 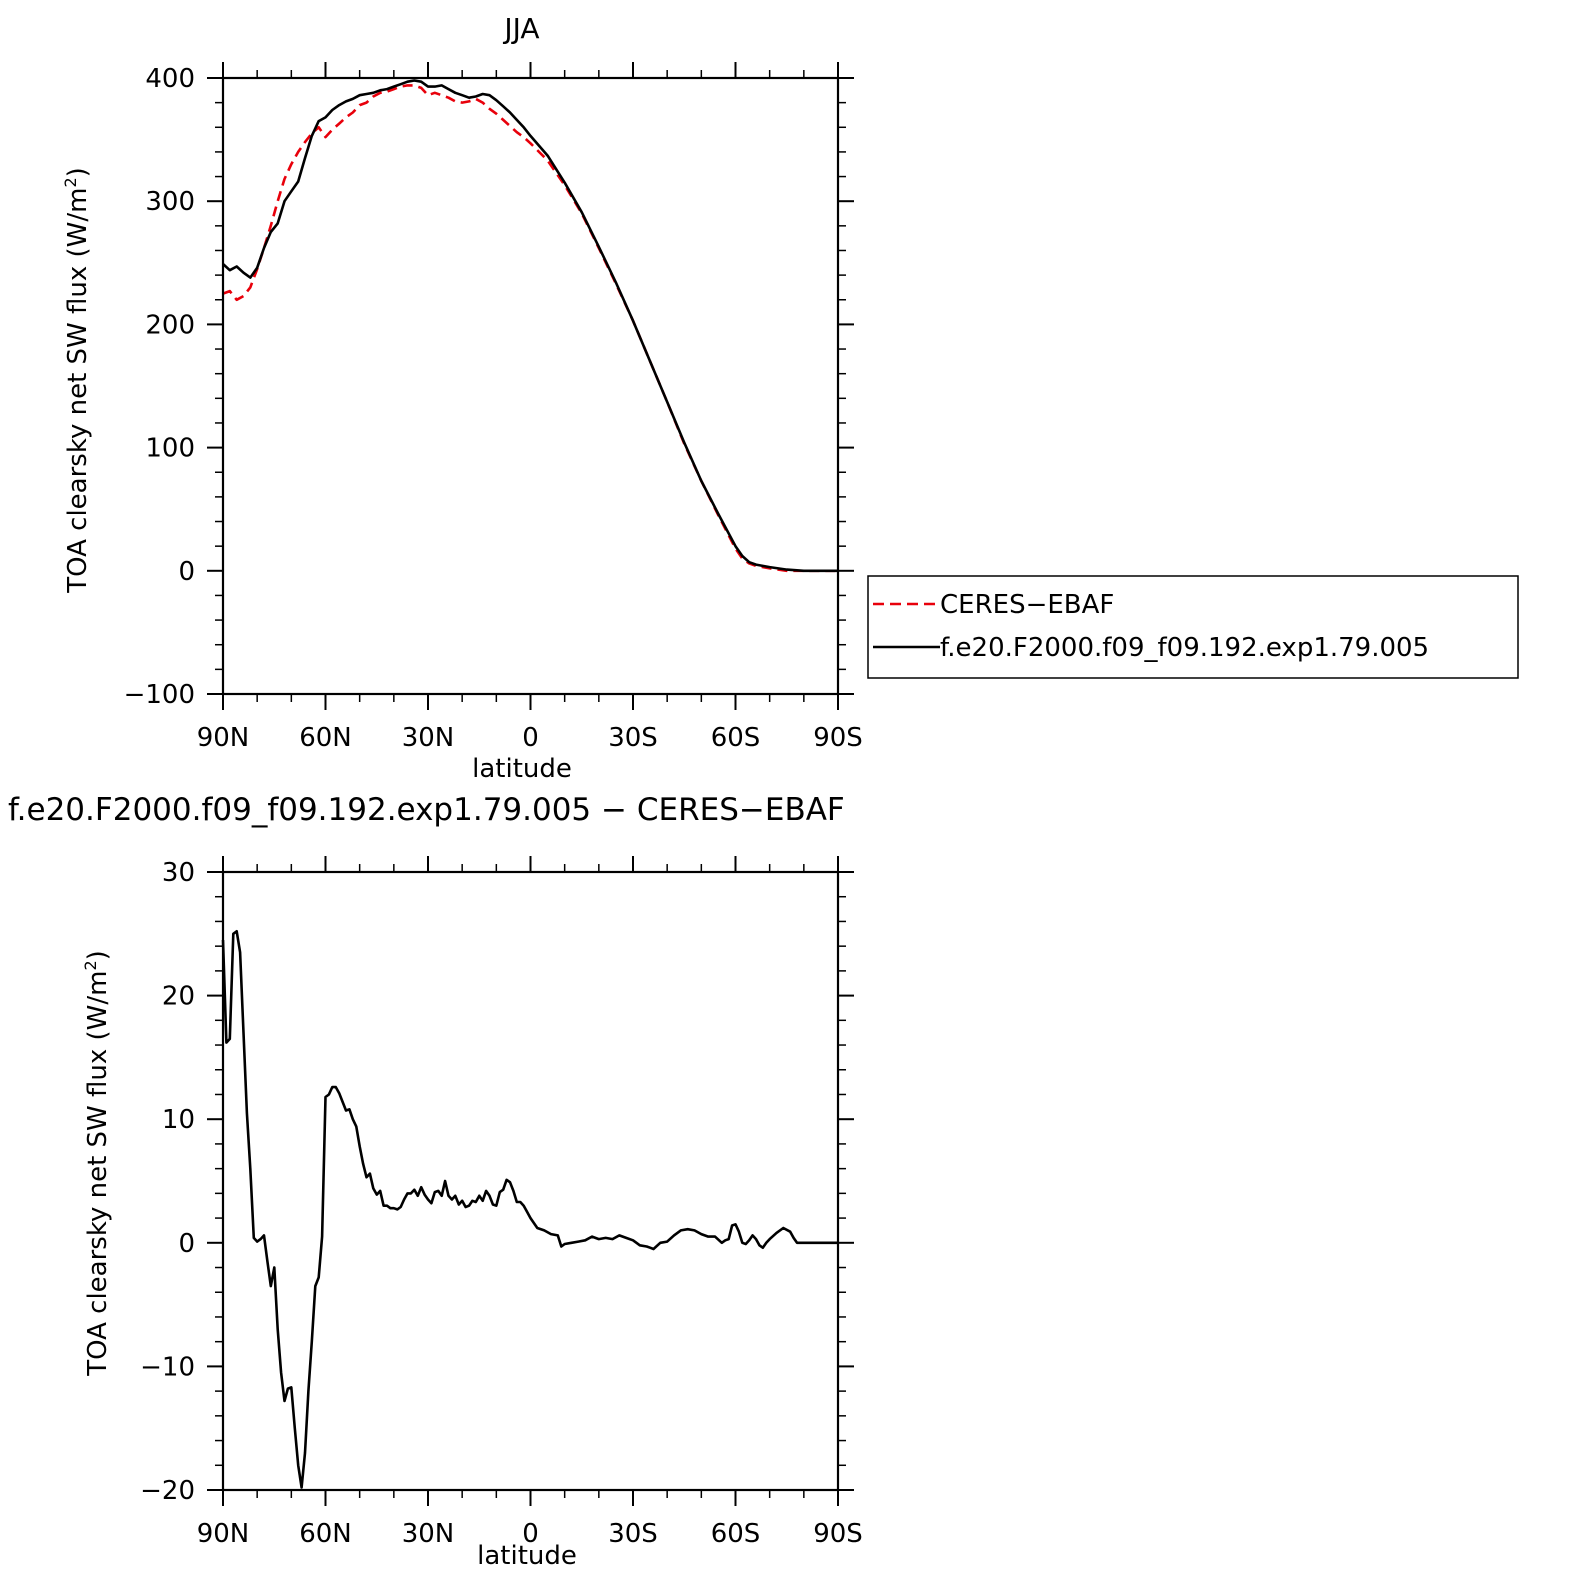 I want to click on bottom-y-tick-label: 20, so click(x=178, y=997).